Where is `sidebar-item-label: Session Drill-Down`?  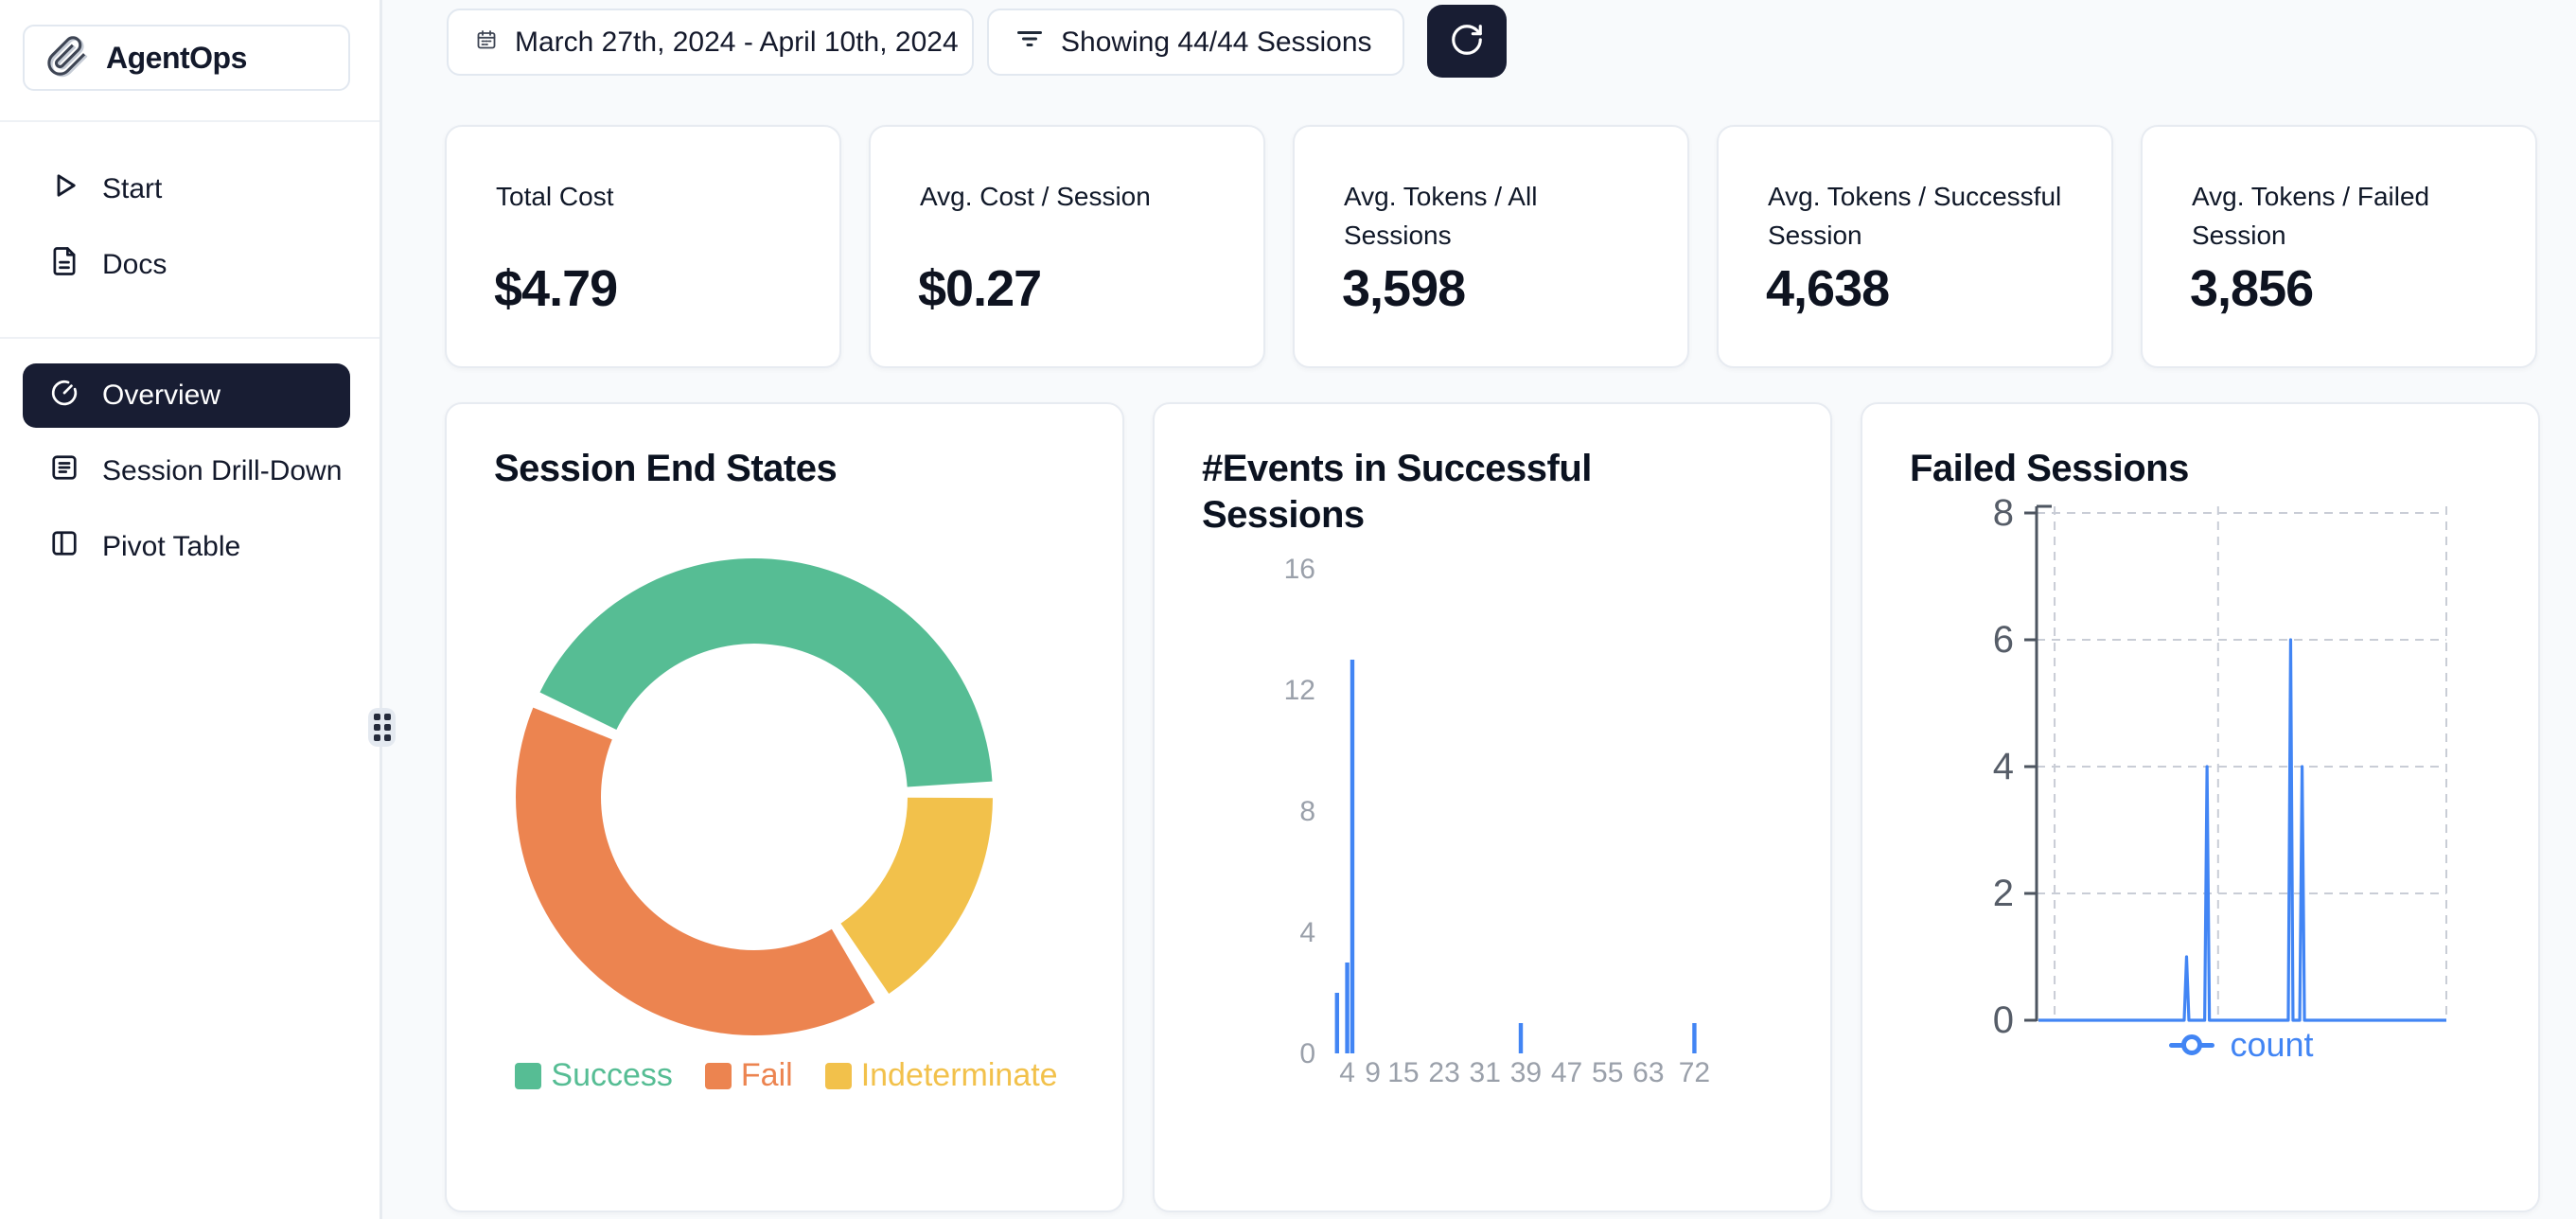
sidebar-item-label: Session Drill-Down is located at coordinates (222, 470).